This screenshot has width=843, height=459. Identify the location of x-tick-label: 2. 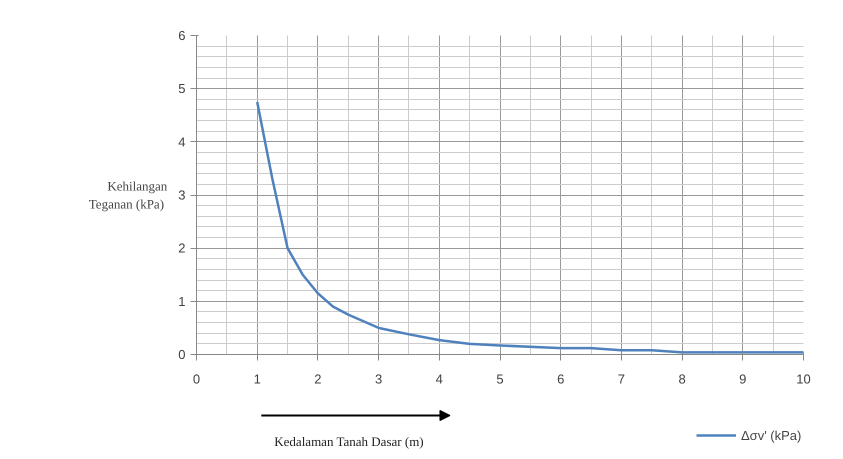
(318, 379).